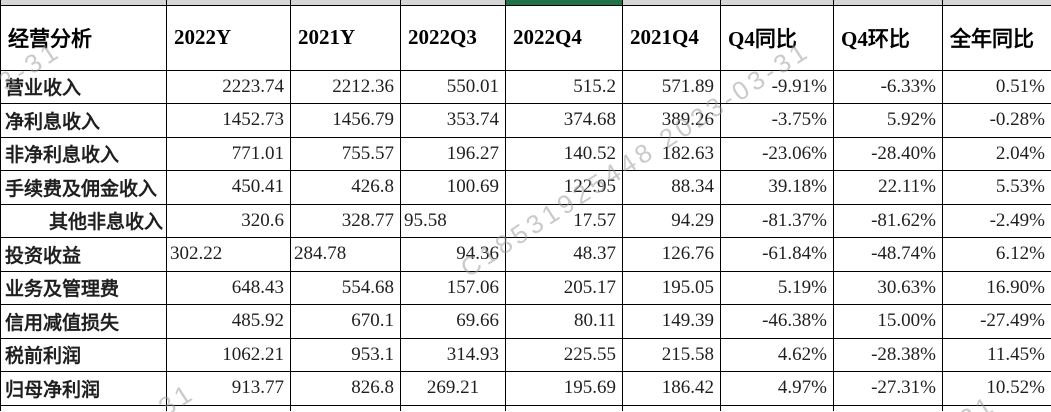 The width and height of the screenshot is (1051, 412). What do you see at coordinates (345, 388) in the screenshot?
I see `cell: 826.8` at bounding box center [345, 388].